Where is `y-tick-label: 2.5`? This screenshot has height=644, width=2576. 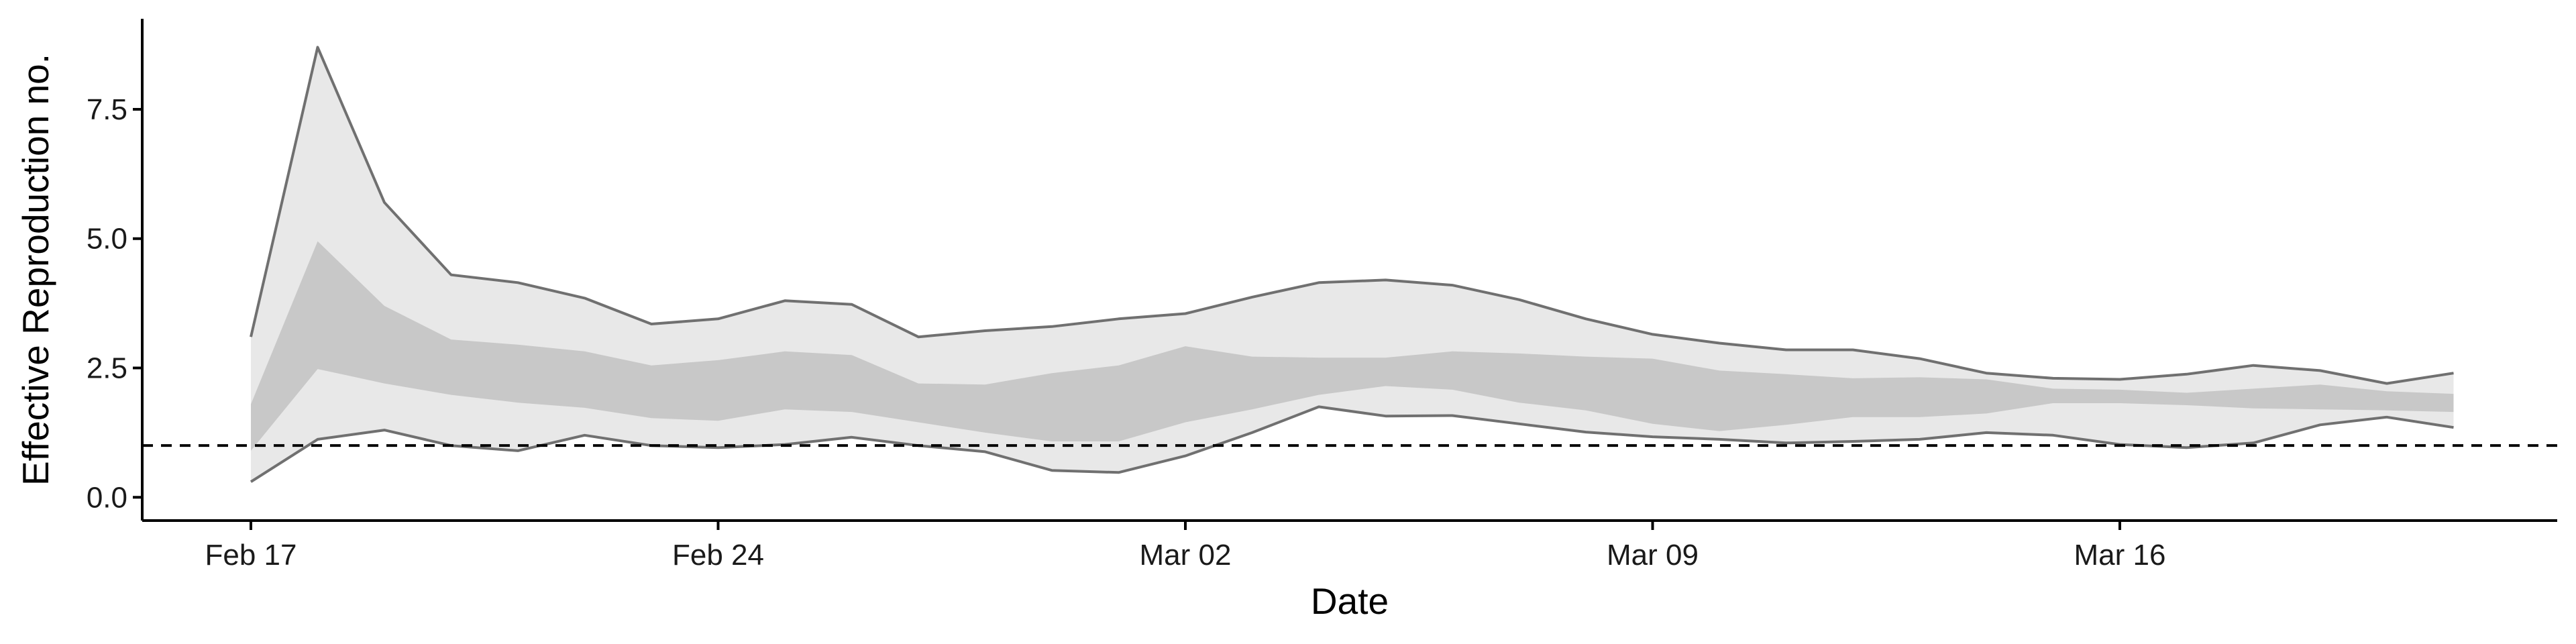 y-tick-label: 2.5 is located at coordinates (107, 368).